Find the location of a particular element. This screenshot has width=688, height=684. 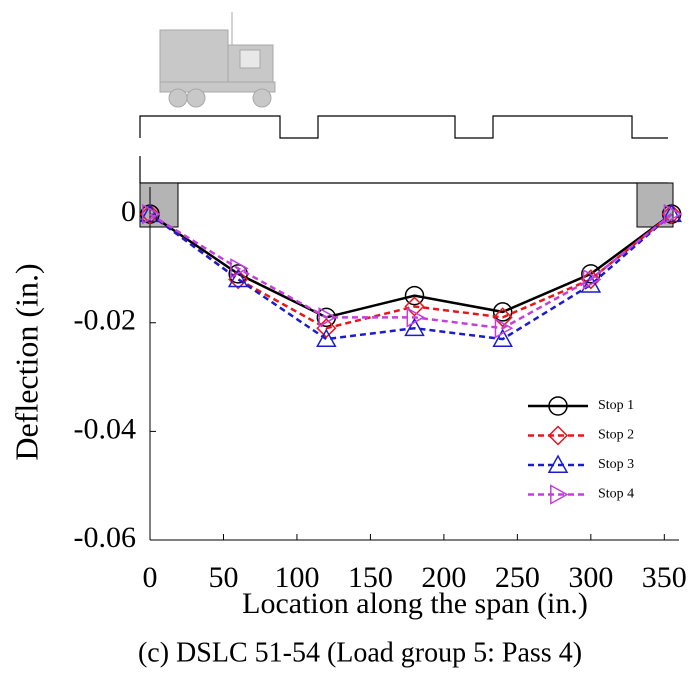

x-tick-label: 300 is located at coordinates (590, 577).